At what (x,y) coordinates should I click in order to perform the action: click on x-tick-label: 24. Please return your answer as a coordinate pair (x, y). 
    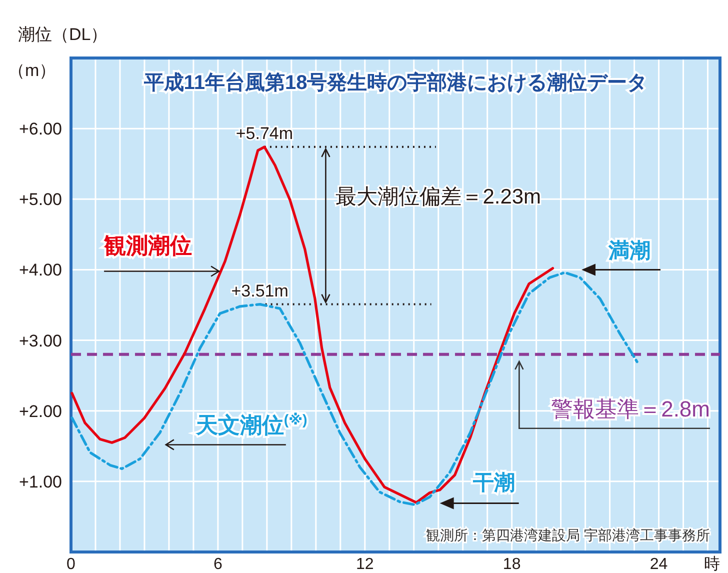
    Looking at the image, I should click on (659, 564).